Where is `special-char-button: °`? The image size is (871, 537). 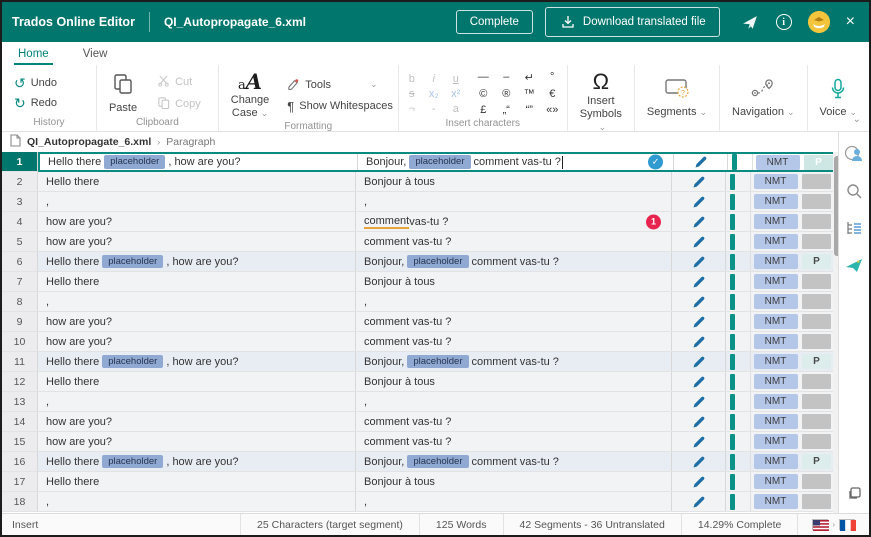 special-char-button: ° is located at coordinates (552, 77).